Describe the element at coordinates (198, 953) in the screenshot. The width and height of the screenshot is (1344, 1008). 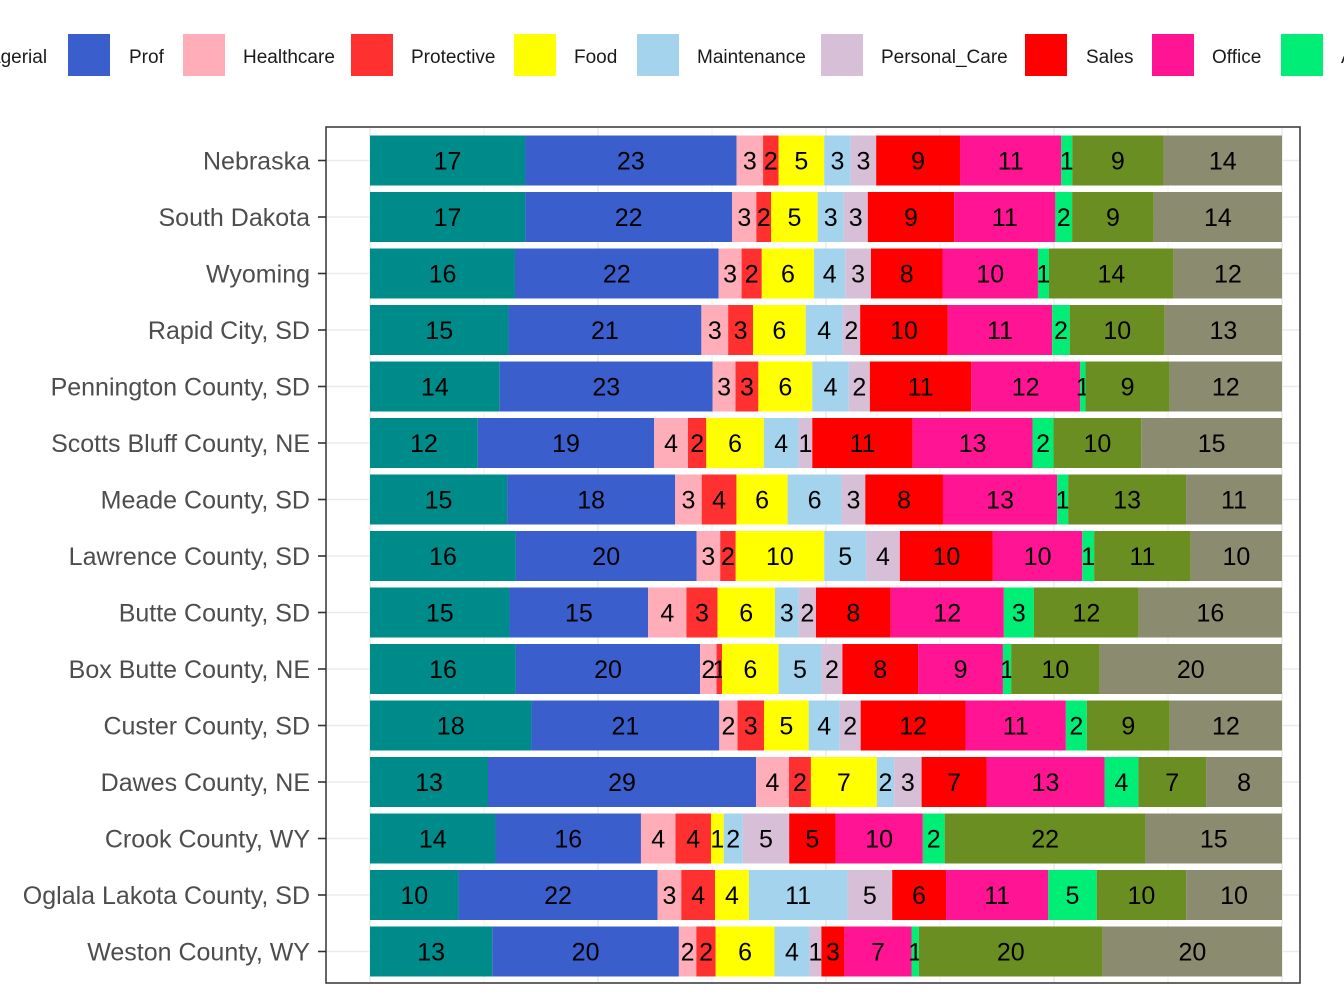
I see `y-tick-label: Weston County, WY` at that location.